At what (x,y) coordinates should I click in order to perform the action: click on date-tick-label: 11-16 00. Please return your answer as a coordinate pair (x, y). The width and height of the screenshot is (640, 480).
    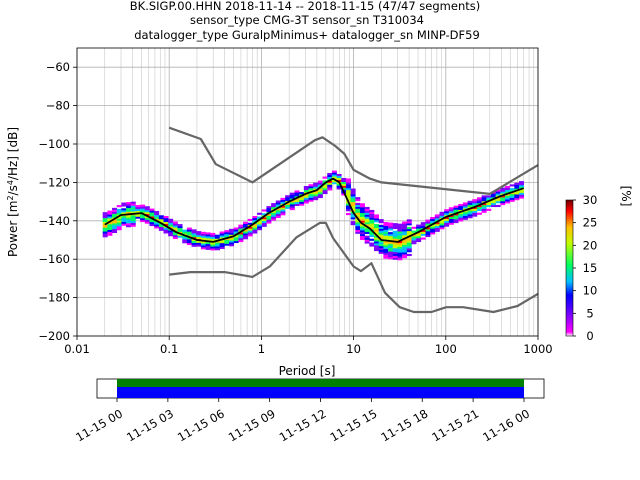
    Looking at the image, I should click on (506, 425).